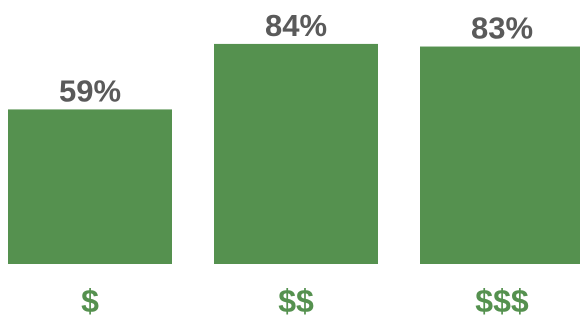 The image size is (580, 328). Describe the element at coordinates (502, 301) in the screenshot. I see `category-label-3: $$$` at that location.